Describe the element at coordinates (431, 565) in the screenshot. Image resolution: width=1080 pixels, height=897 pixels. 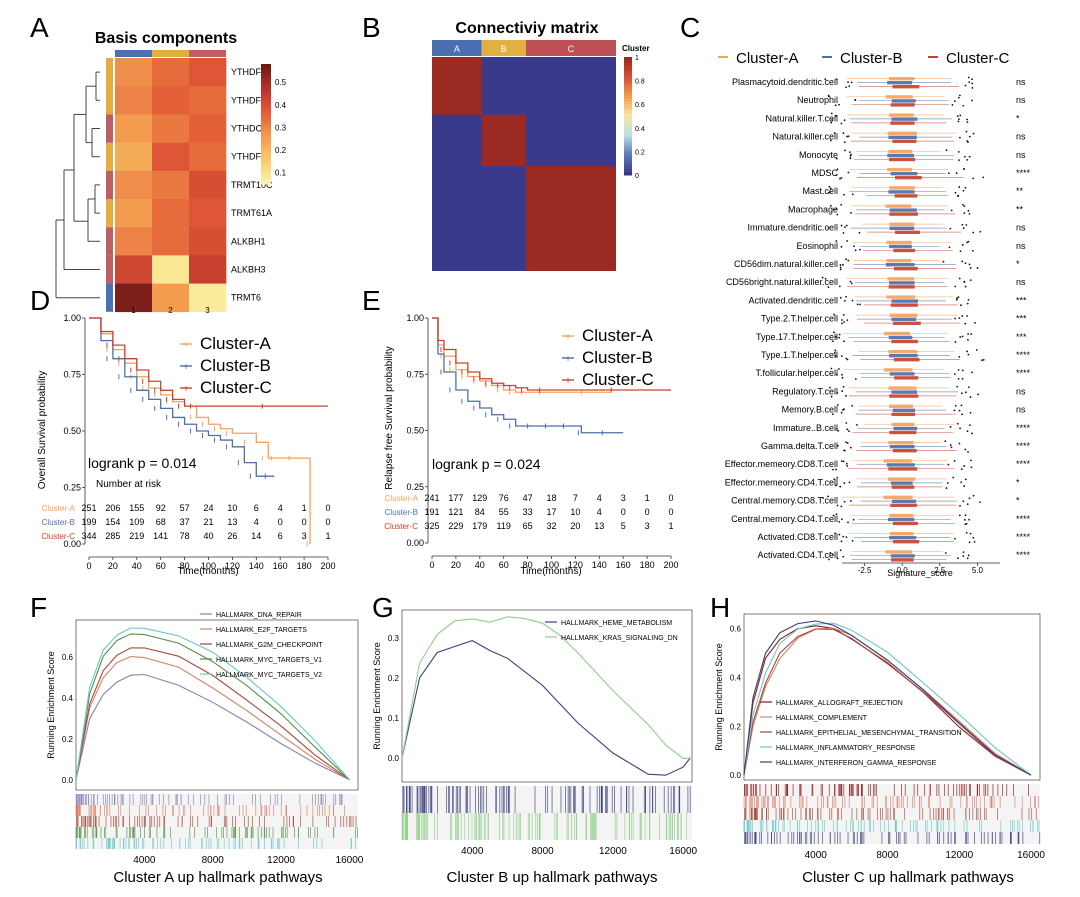
I see `x-tick-label: 0` at that location.